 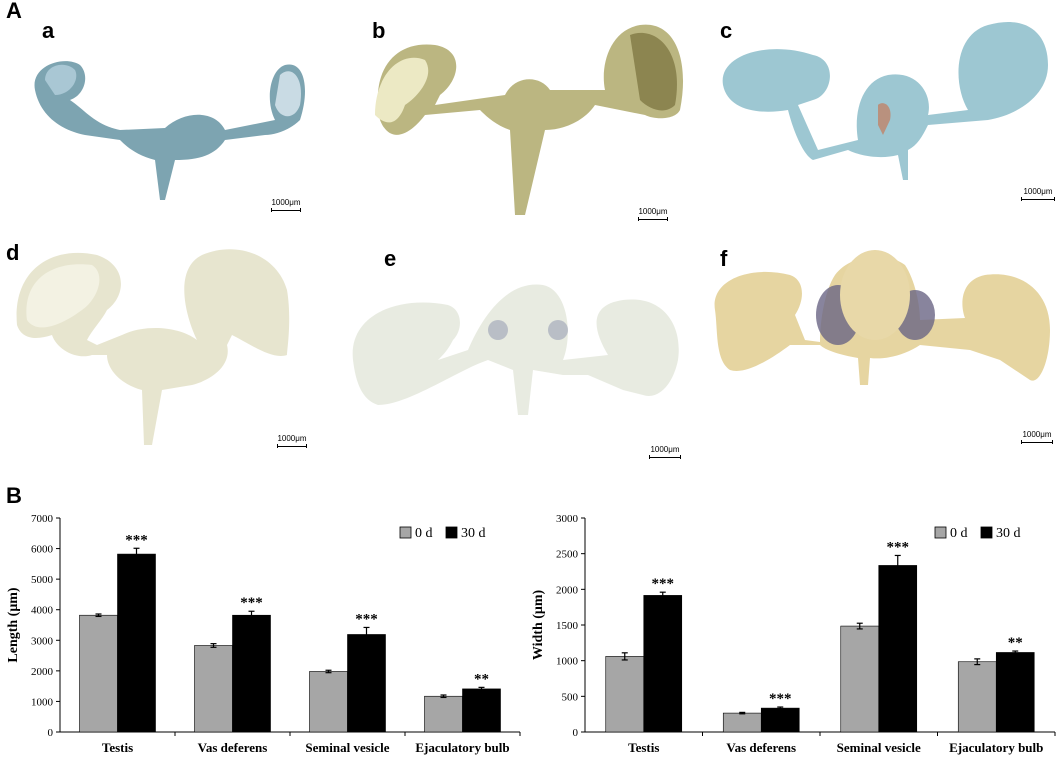 I want to click on y-tick-label: 7000, so click(x=42, y=519).